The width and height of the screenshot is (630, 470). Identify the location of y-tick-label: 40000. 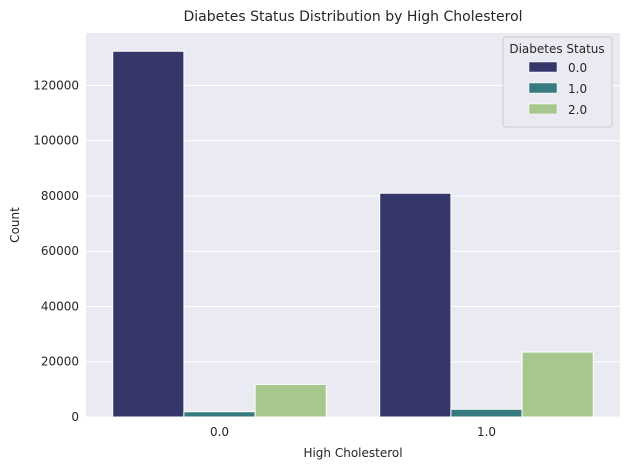
(60, 306).